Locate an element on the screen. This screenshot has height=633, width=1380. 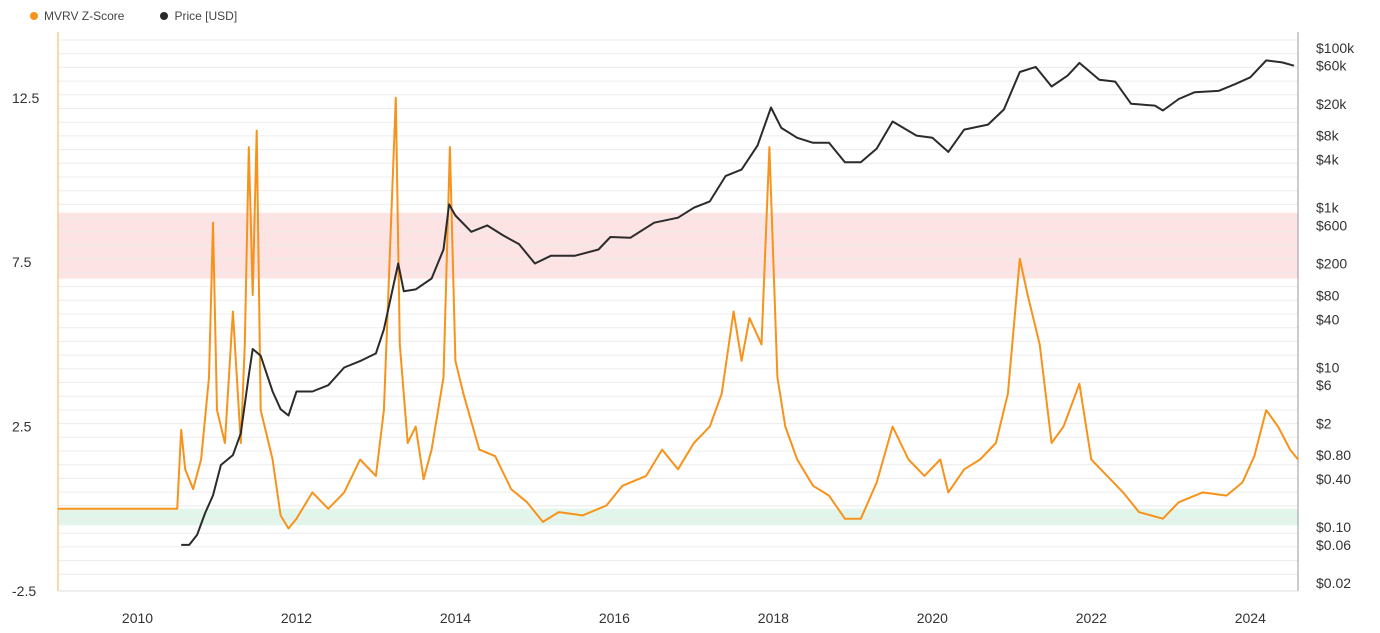
x-tick-label: 2018 is located at coordinates (773, 618).